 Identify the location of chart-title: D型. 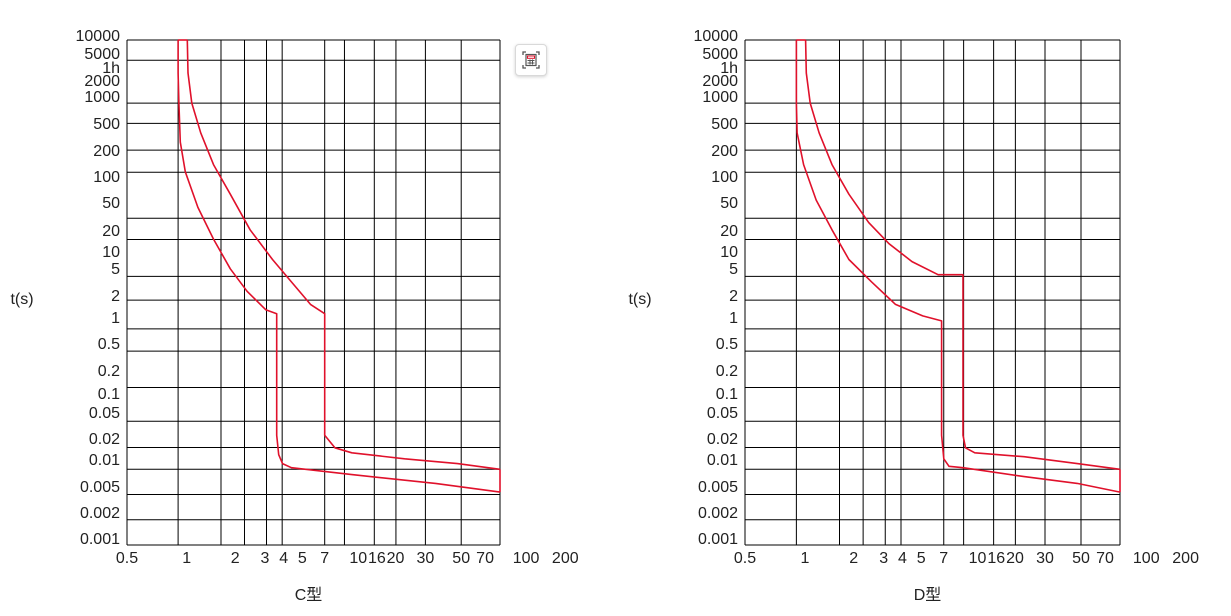
(928, 595).